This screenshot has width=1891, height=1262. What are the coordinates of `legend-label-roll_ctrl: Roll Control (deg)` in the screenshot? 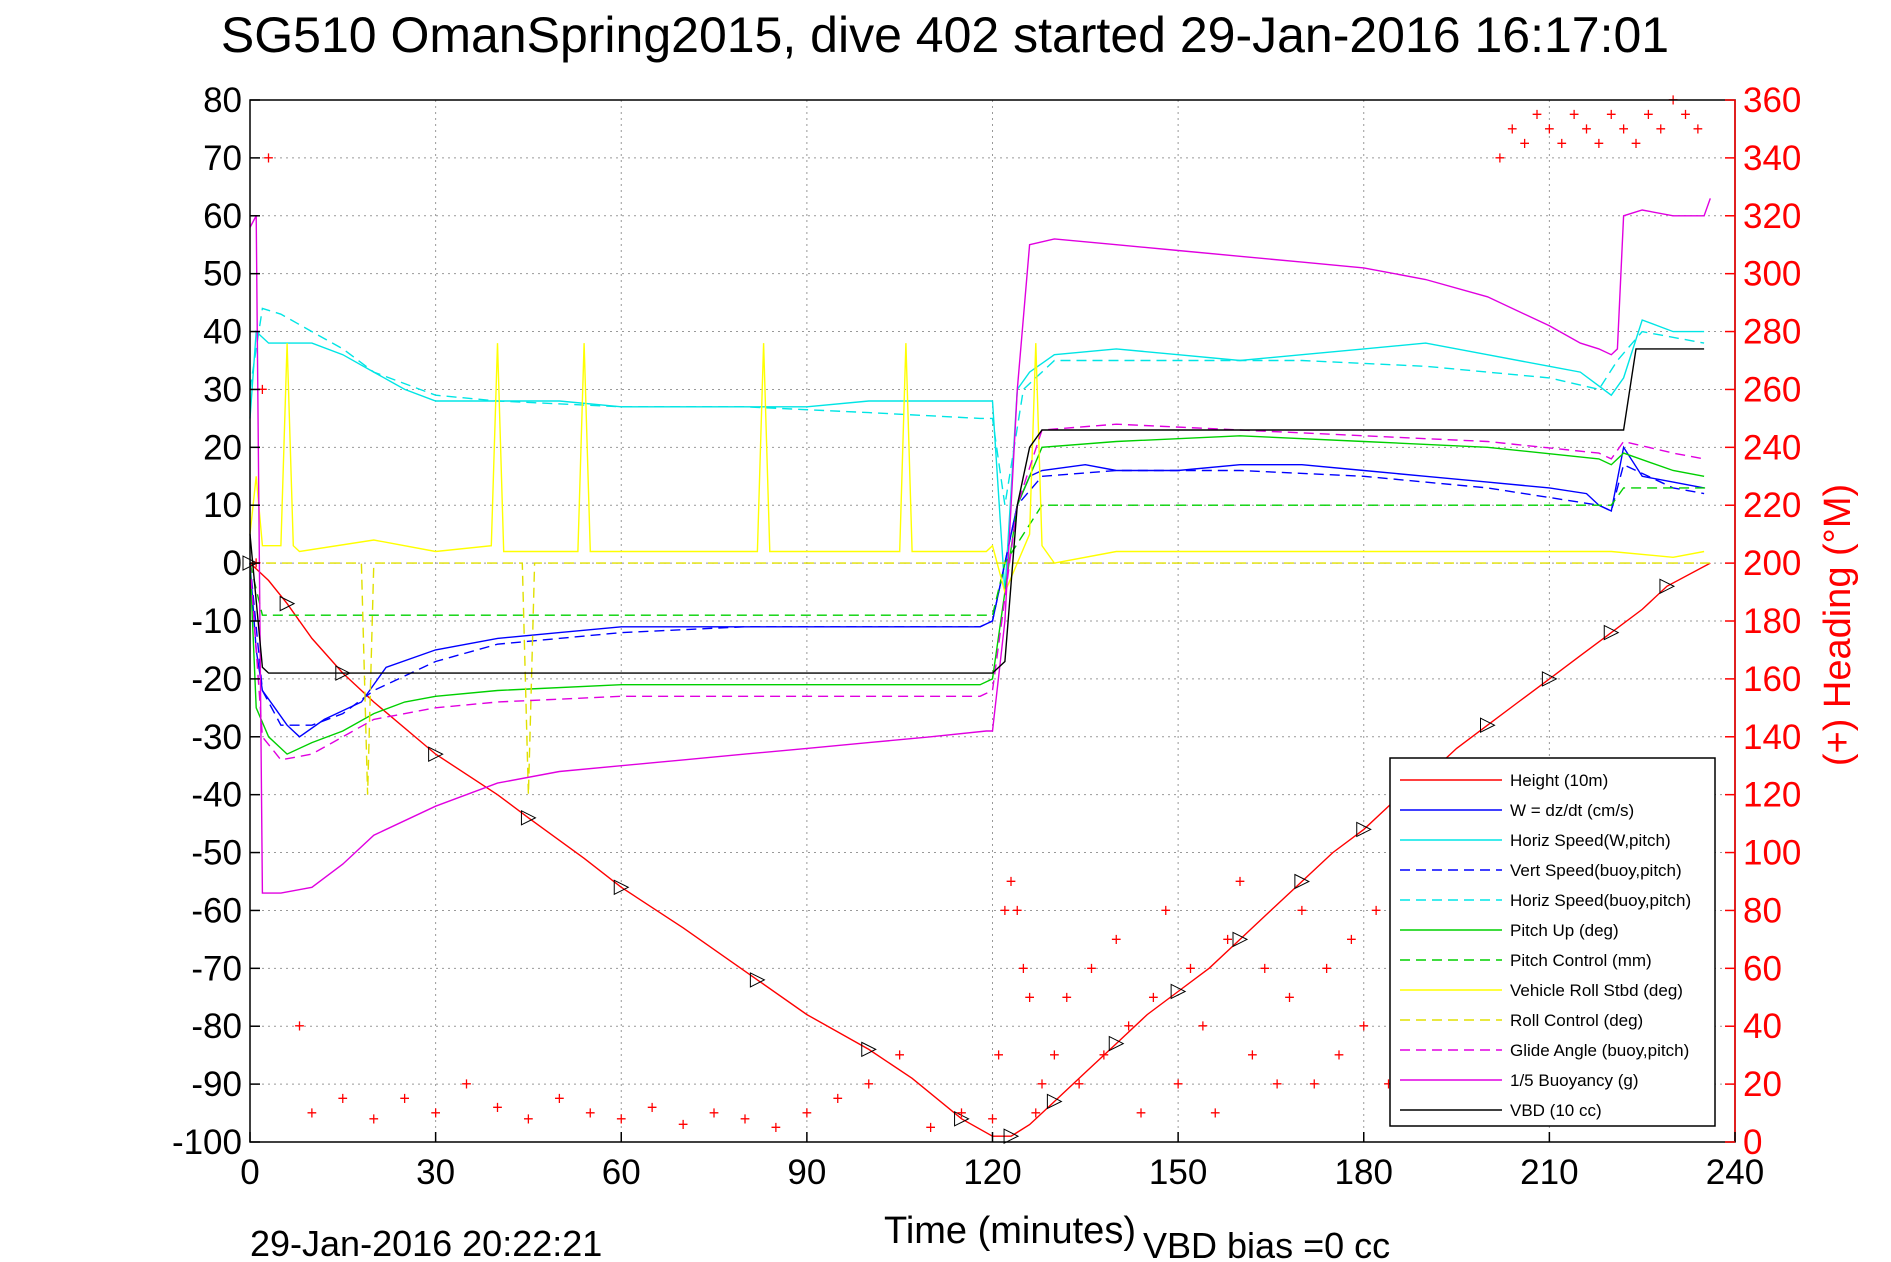 It's located at (1576, 1020).